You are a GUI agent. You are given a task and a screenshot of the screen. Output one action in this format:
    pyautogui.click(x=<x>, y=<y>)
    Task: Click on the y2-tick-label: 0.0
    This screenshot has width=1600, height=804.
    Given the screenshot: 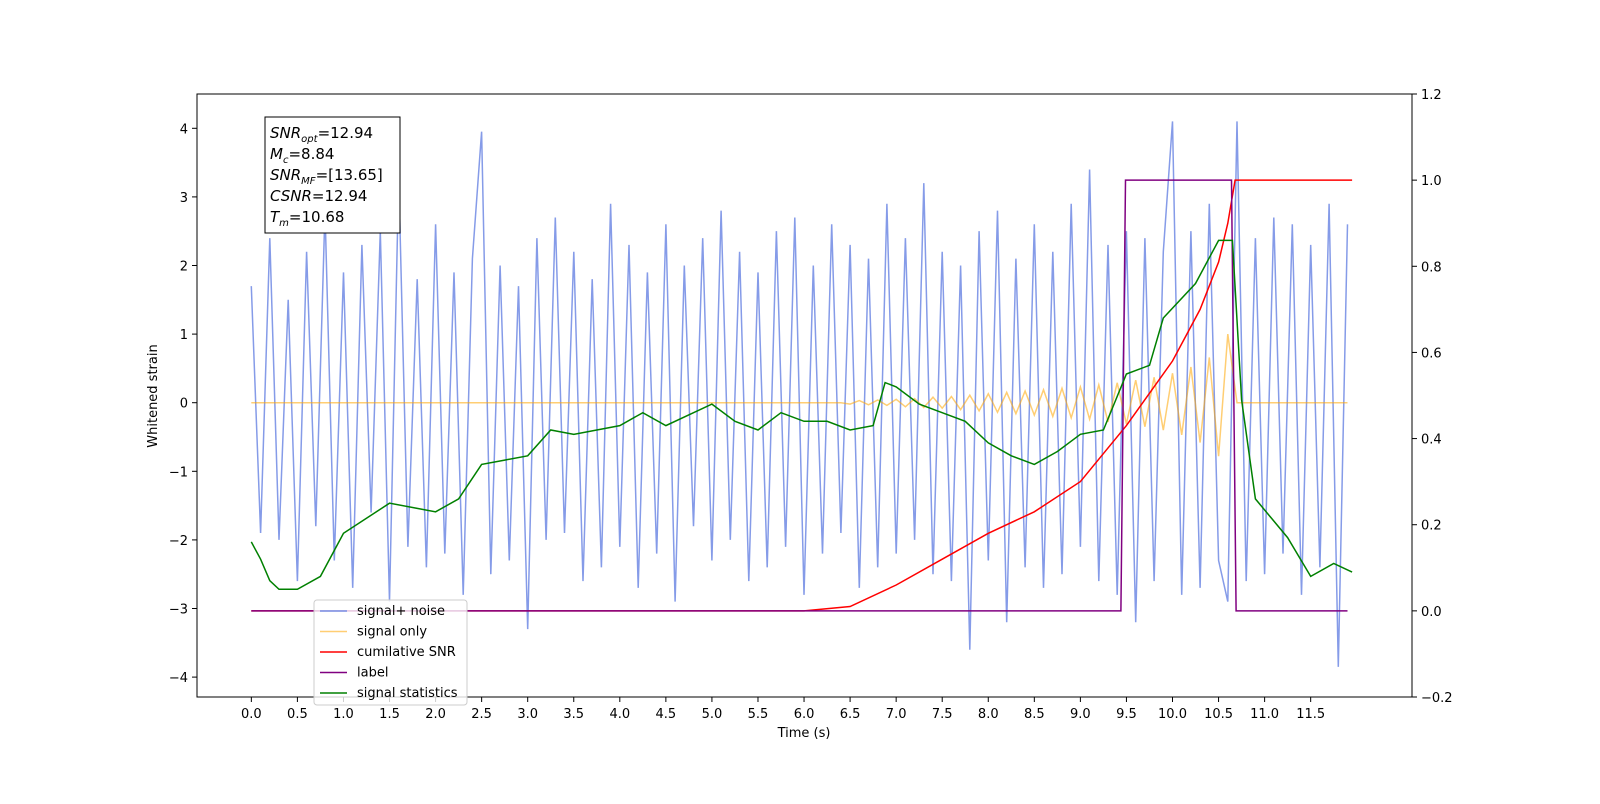 What is the action you would take?
    pyautogui.click(x=1431, y=612)
    